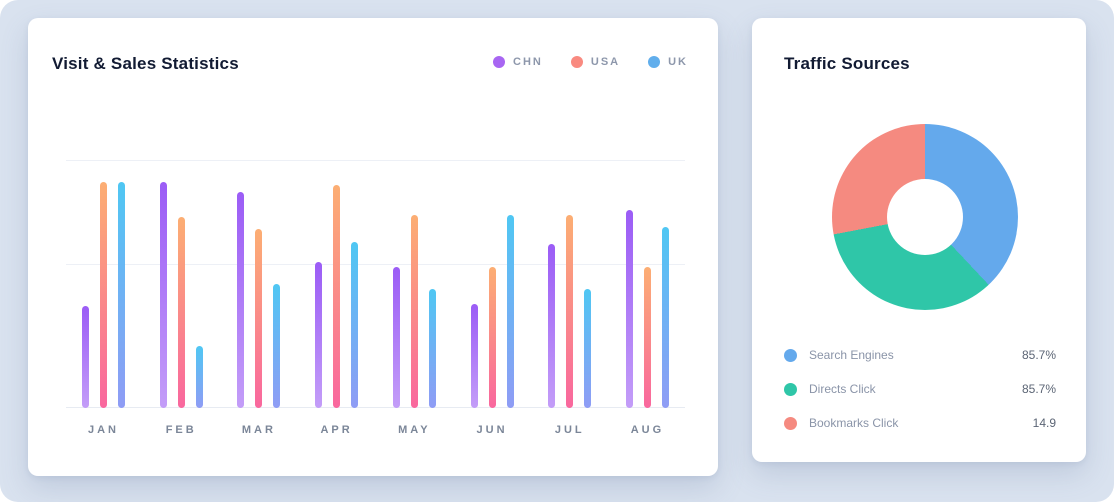 The image size is (1114, 502). Describe the element at coordinates (432, 348) in the screenshot. I see `bar-uk-may` at that location.